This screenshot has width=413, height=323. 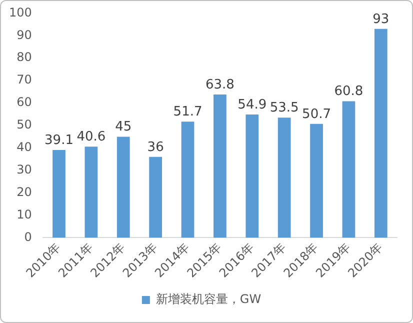 What do you see at coordinates (24, 57) in the screenshot?
I see `y-tick-label: 80` at bounding box center [24, 57].